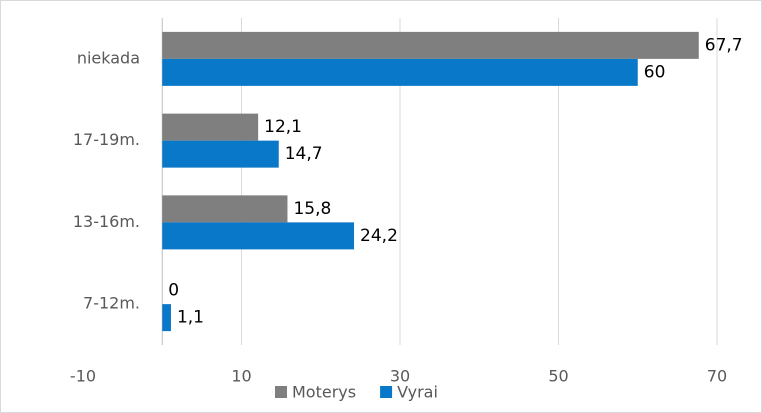 The width and height of the screenshot is (762, 413). Describe the element at coordinates (241, 376) in the screenshot. I see `x-tick-label: 10` at that location.